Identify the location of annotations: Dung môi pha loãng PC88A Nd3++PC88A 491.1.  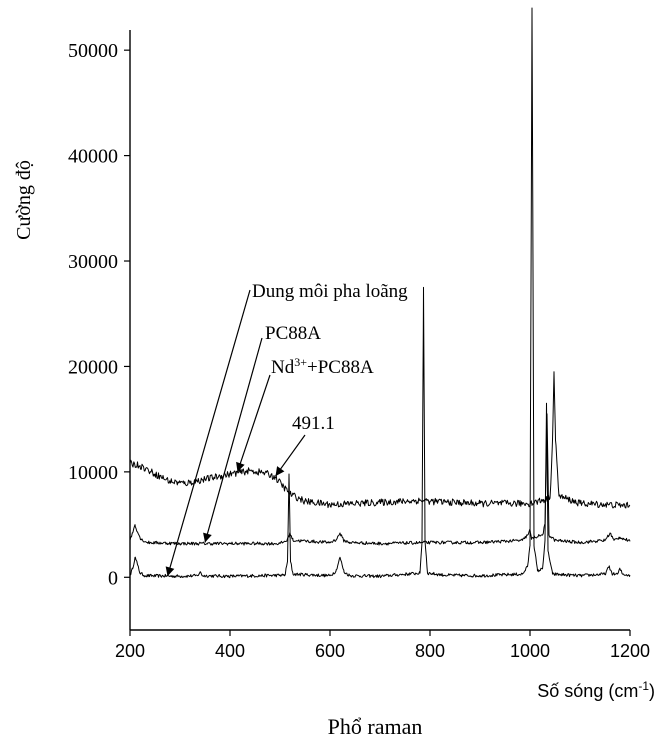
(286, 429).